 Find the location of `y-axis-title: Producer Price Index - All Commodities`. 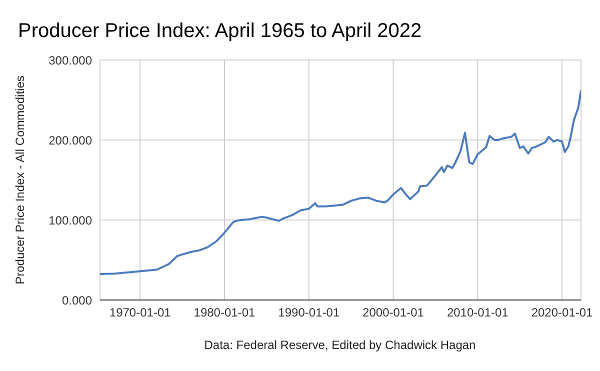

y-axis-title: Producer Price Index - All Commodities is located at coordinates (20, 180).